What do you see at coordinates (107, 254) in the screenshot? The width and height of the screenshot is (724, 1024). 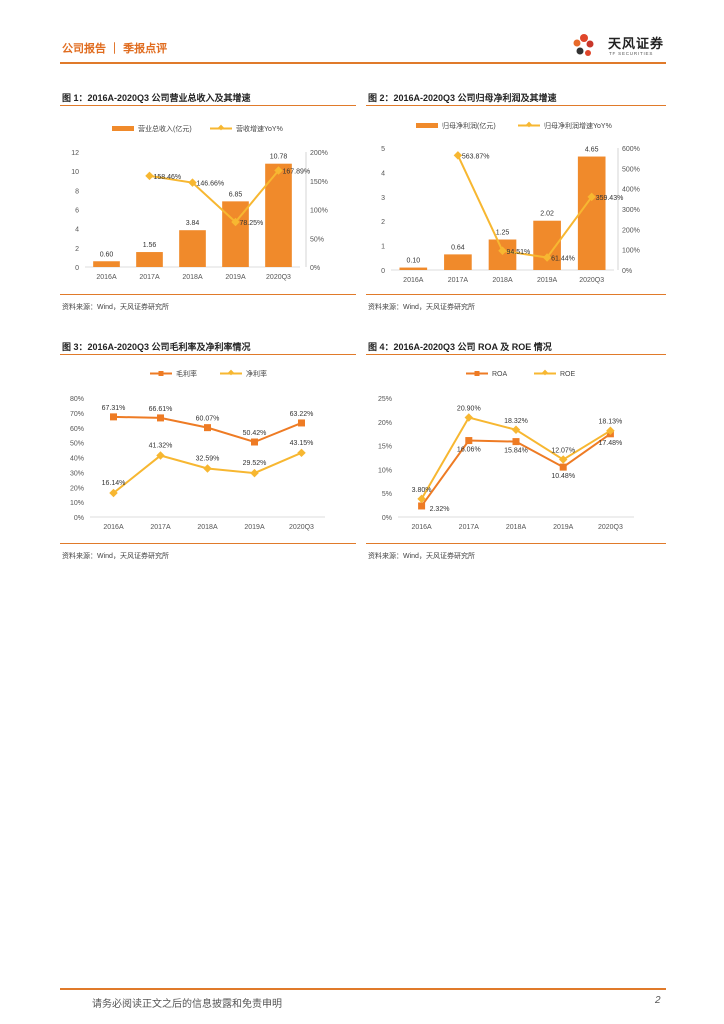 I see `bar-data-label: 0.60` at bounding box center [107, 254].